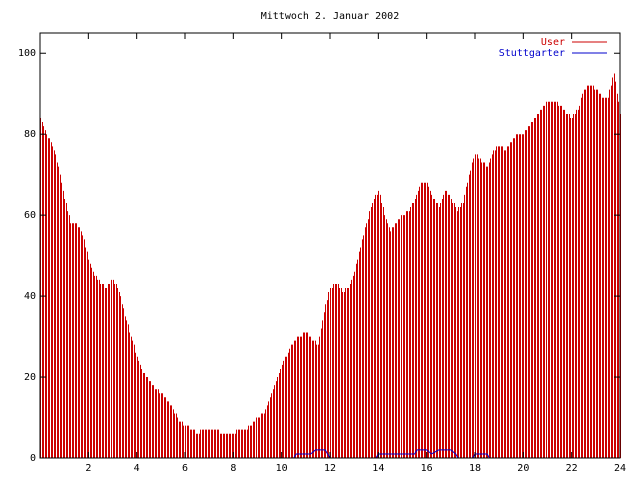 This screenshot has width=640, height=480. Describe the element at coordinates (330, 16) in the screenshot. I see `chart-title: Mittwoch 2. Januar 2002` at that location.